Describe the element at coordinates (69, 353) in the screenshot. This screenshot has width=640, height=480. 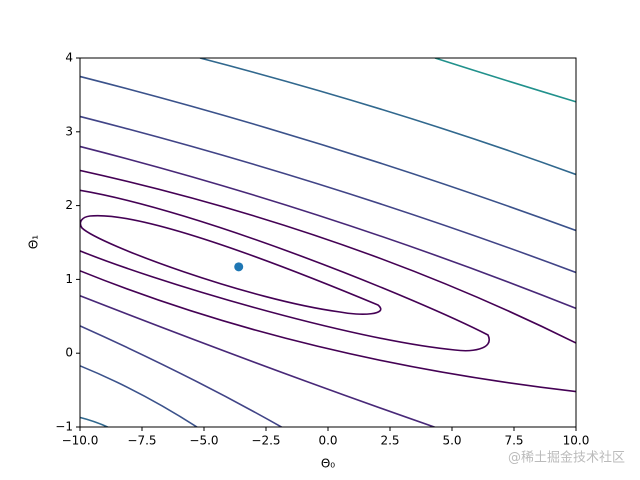
I see `y-tick-label: 0` at that location.